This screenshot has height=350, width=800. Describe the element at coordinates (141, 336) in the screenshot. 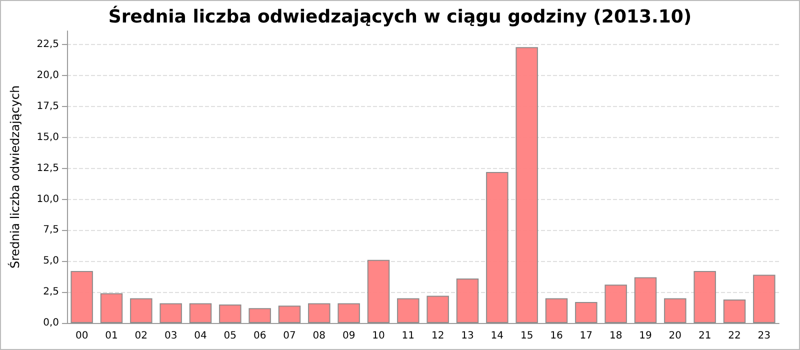

I see `x-tick-label: 02` at that location.